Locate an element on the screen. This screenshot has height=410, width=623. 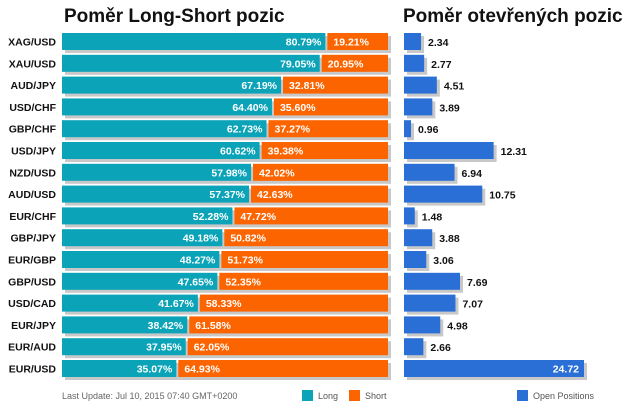
open-value-aud-jpy: 4.51 is located at coordinates (454, 87).